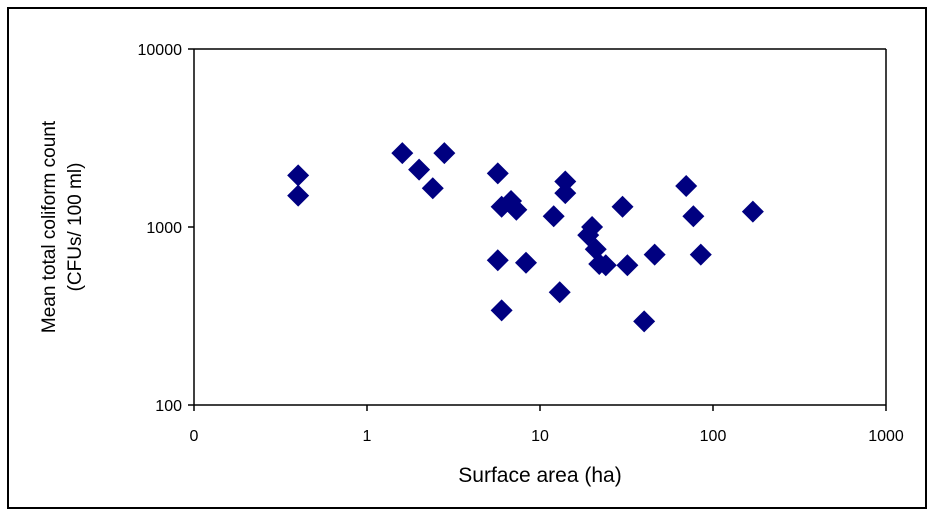 This screenshot has width=934, height=516. I want to click on x-tick-label: 100, so click(713, 436).